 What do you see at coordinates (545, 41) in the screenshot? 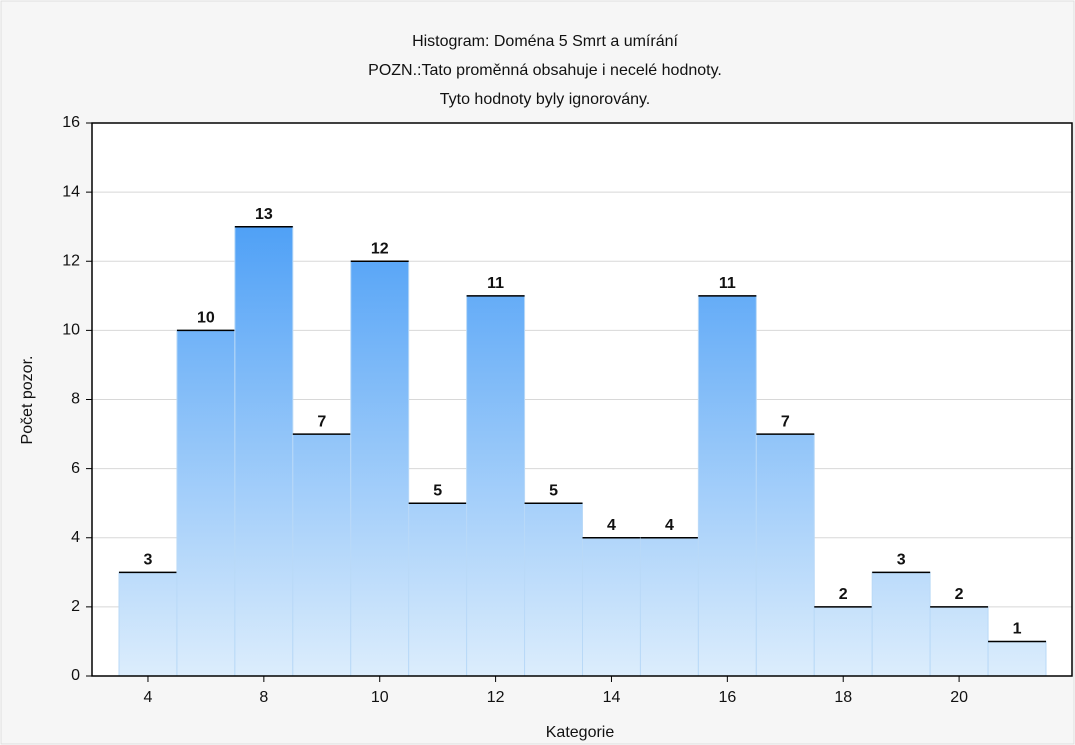
I see `chart-title: Histogram: Doména 5 Smrt a umírání` at bounding box center [545, 41].